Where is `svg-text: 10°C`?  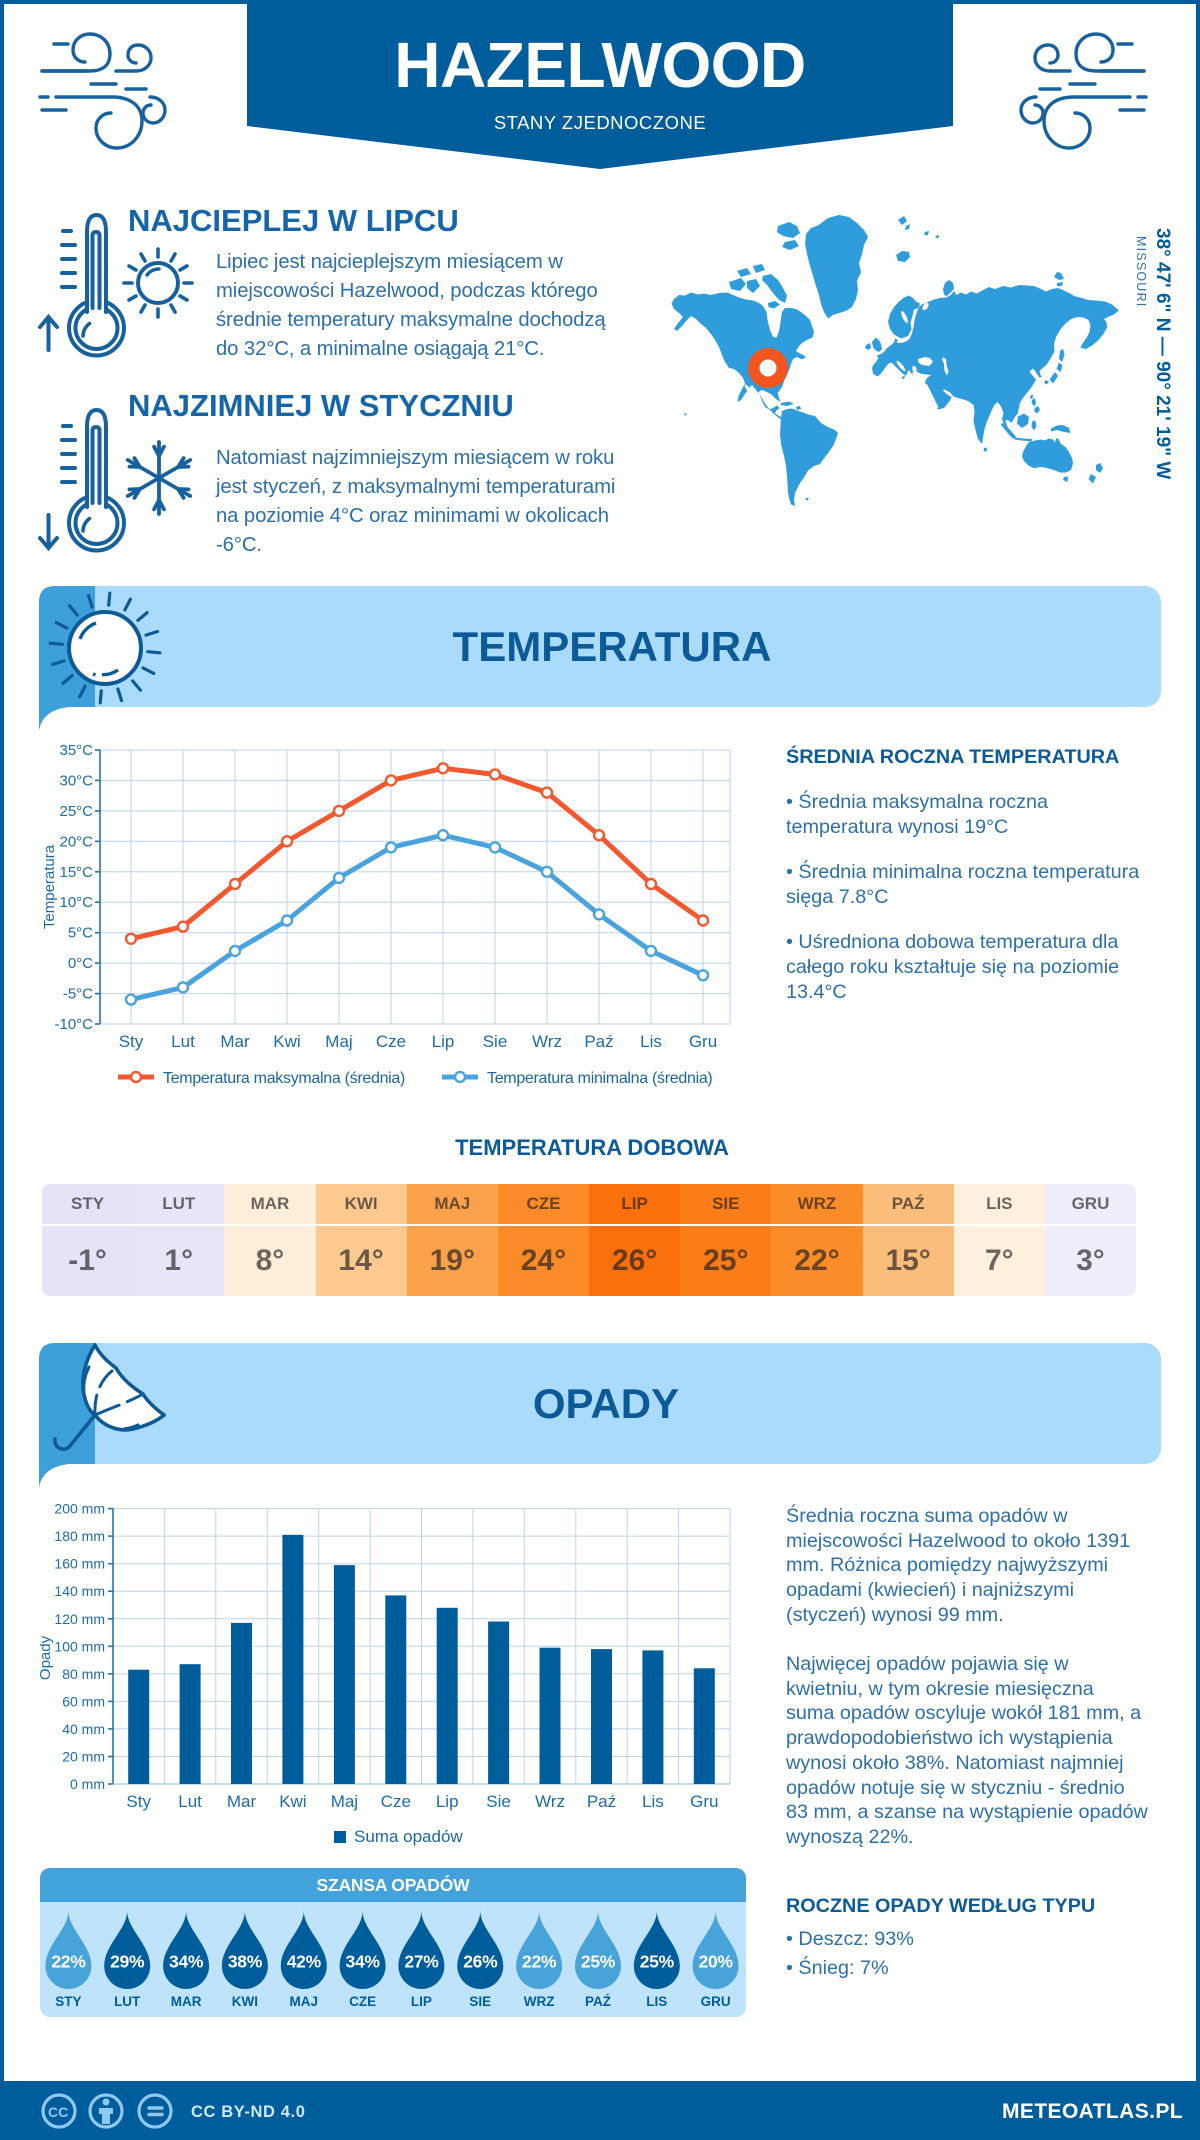 svg-text: 10°C is located at coordinates (76, 902).